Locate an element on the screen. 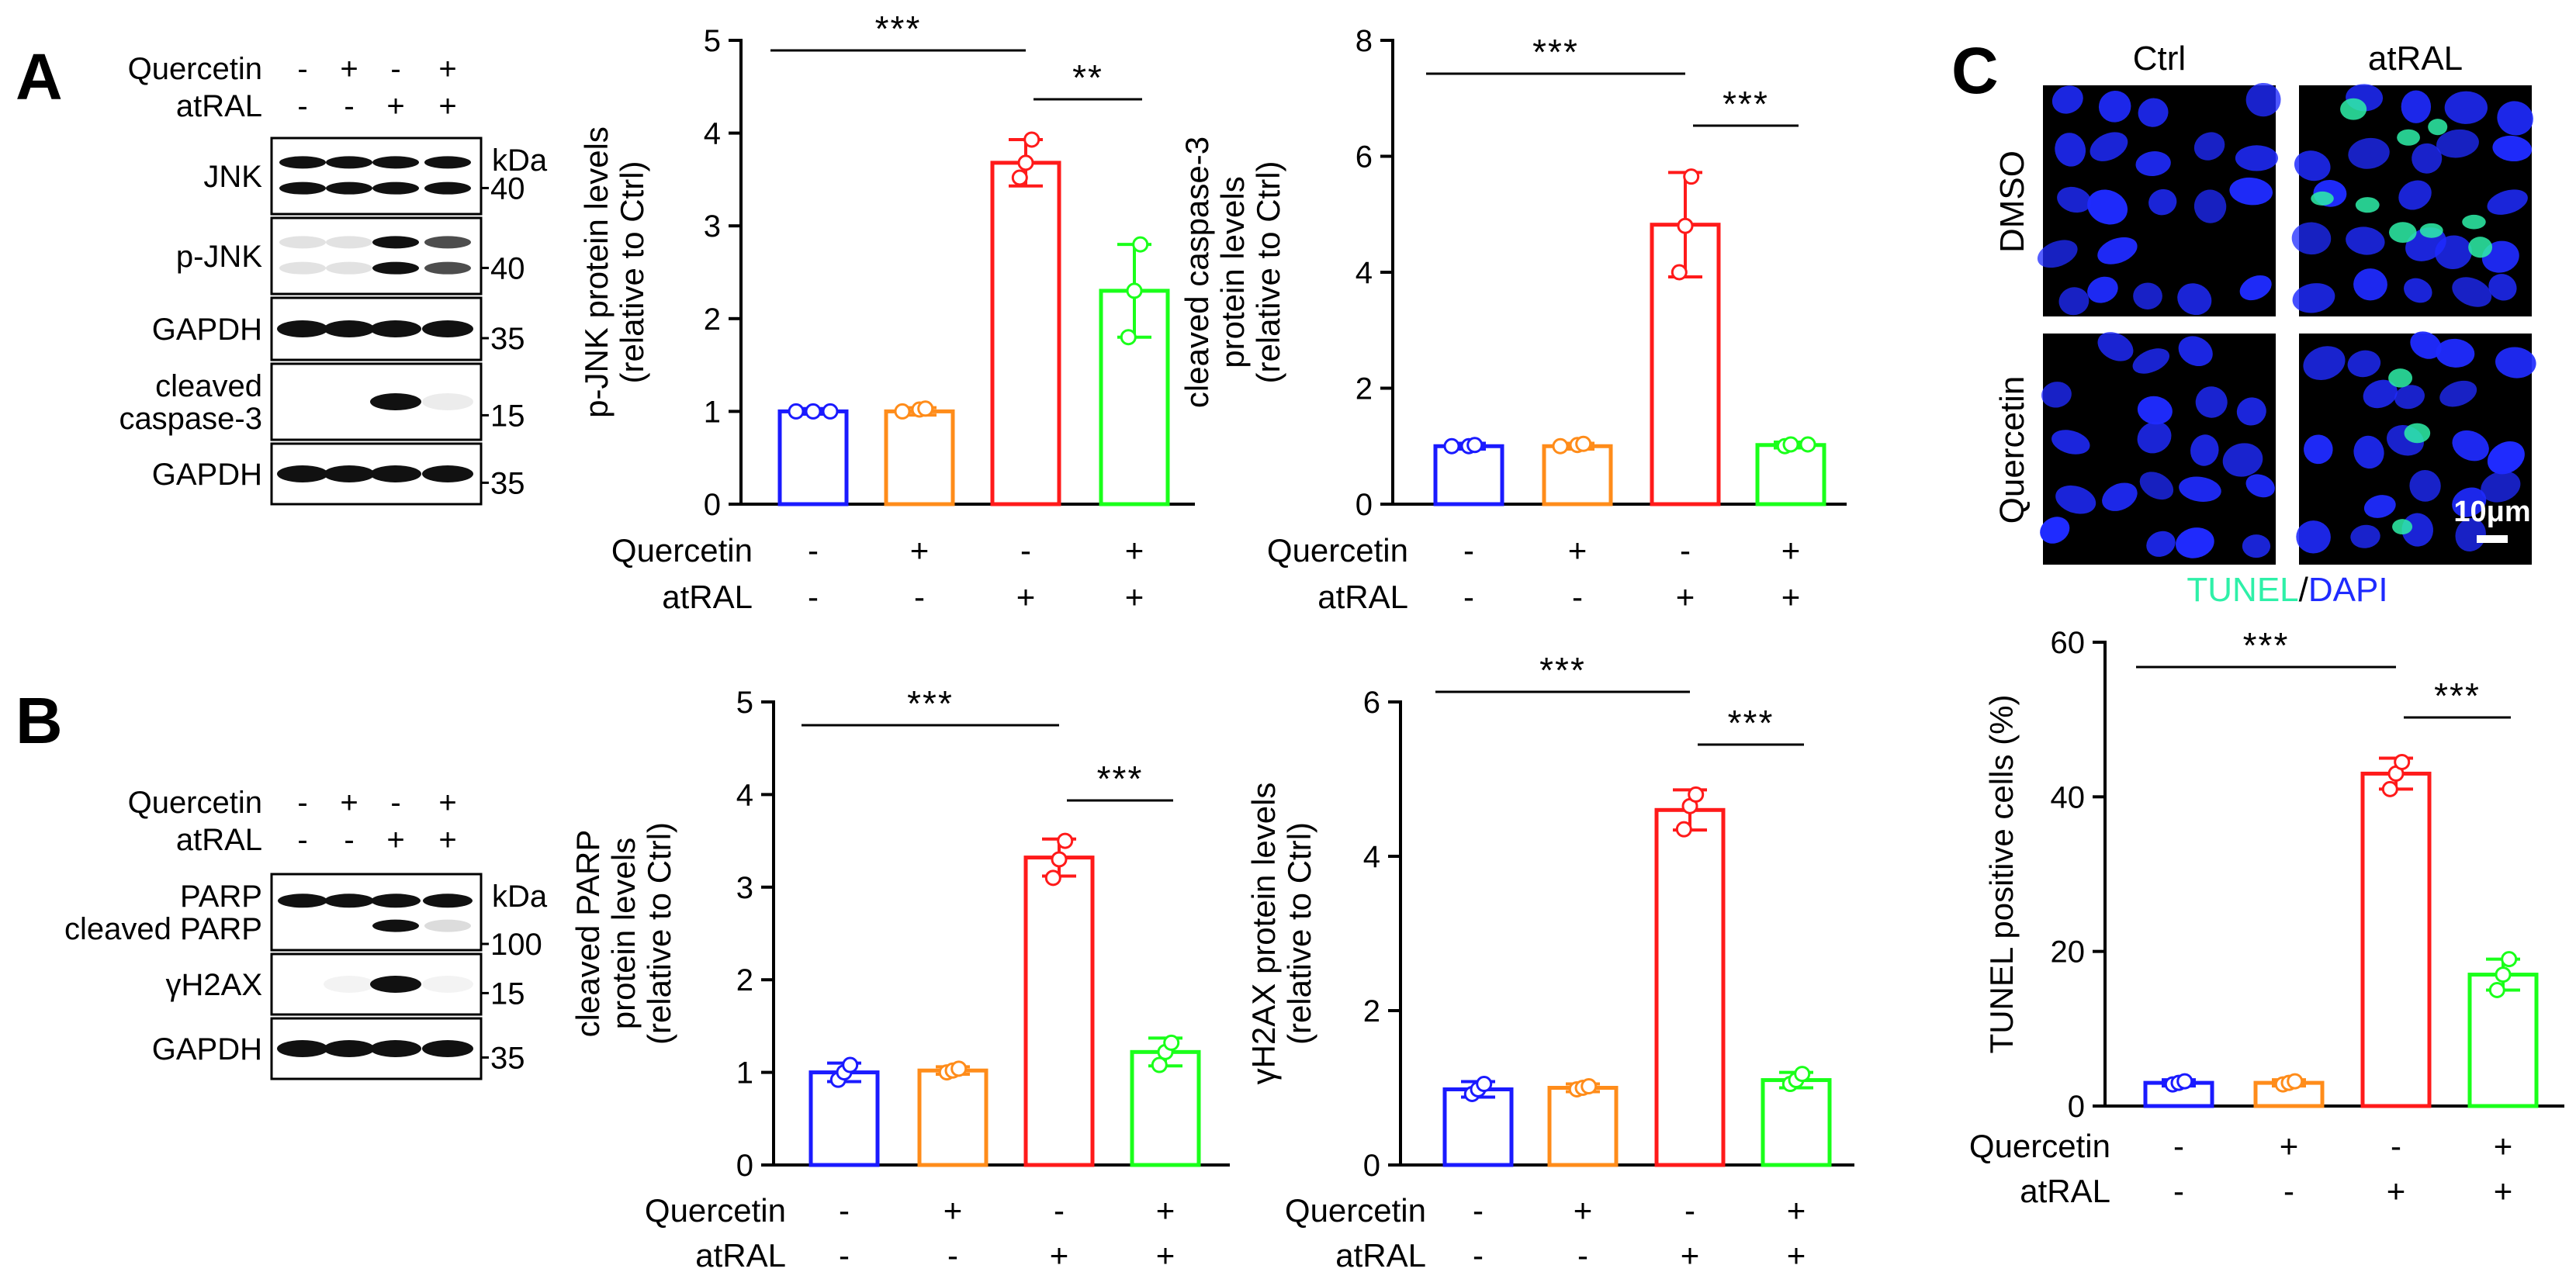 This screenshot has height=1279, width=2576. blot-cond-quercetin-sign: - is located at coordinates (395, 803).